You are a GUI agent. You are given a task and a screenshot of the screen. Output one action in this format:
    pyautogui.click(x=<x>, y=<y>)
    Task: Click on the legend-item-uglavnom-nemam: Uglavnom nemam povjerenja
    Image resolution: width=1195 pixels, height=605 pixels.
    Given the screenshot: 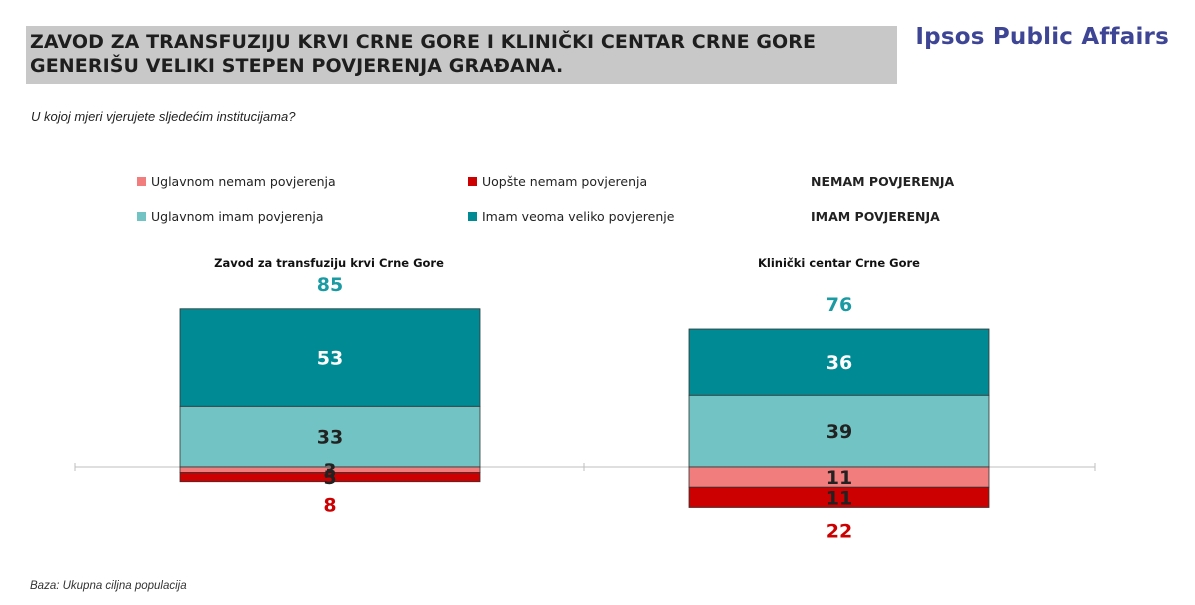 What is the action you would take?
    pyautogui.click(x=236, y=181)
    